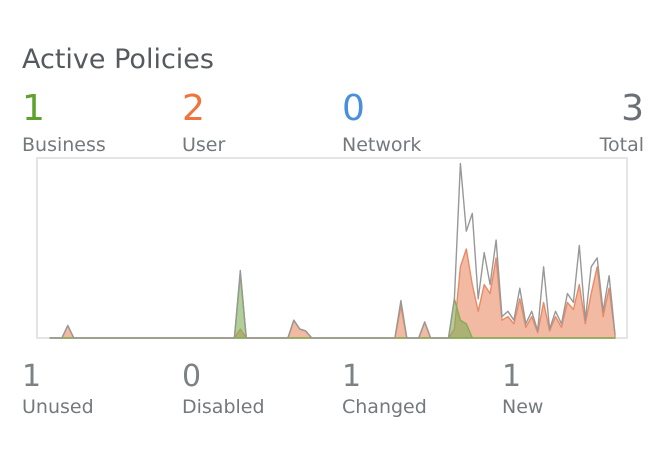 This screenshot has width=668, height=456. Describe the element at coordinates (621, 145) in the screenshot. I see `stat-label: Total` at that location.